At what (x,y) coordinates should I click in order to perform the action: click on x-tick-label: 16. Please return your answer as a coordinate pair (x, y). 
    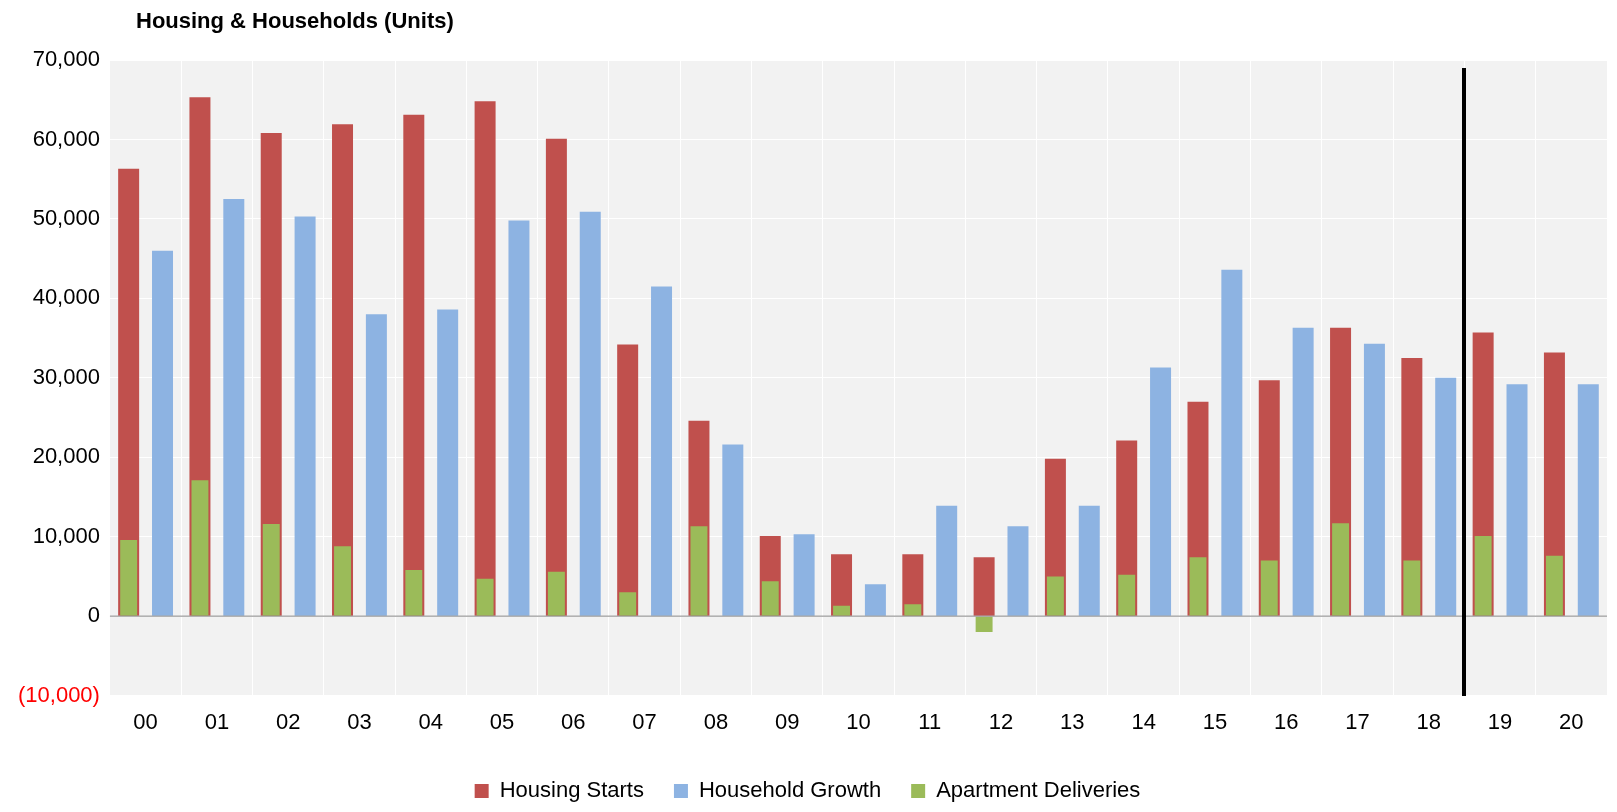
    Looking at the image, I should click on (1286, 721).